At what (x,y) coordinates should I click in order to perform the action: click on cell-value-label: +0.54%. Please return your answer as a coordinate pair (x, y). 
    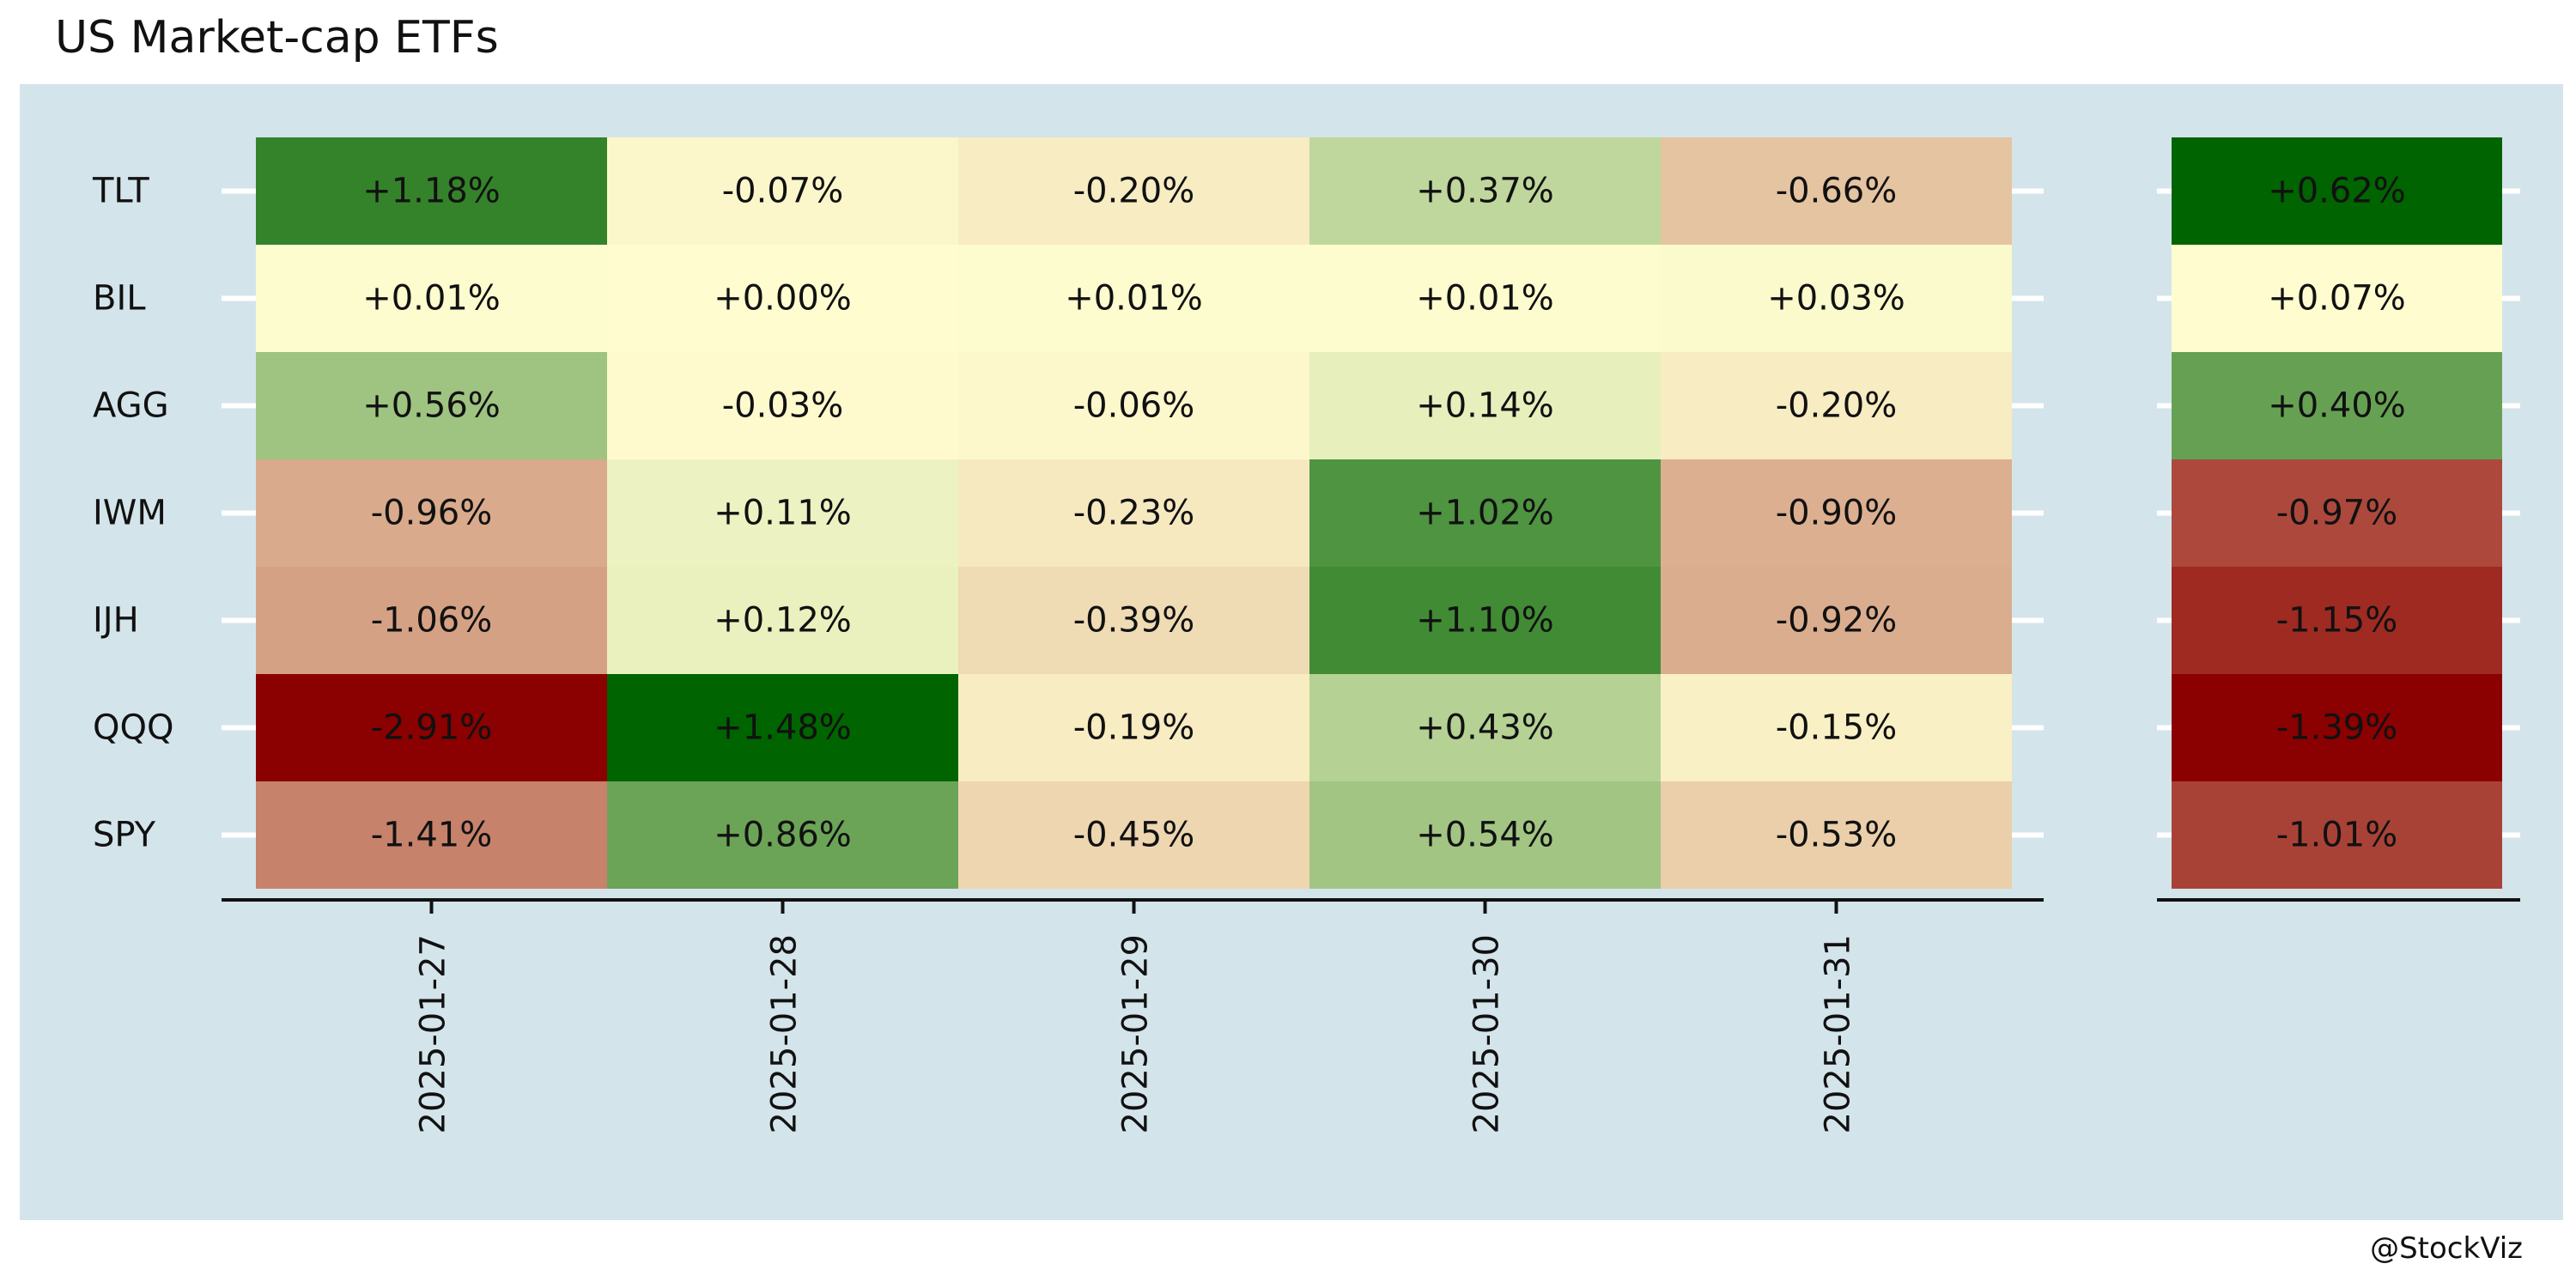
    Looking at the image, I should click on (1485, 835).